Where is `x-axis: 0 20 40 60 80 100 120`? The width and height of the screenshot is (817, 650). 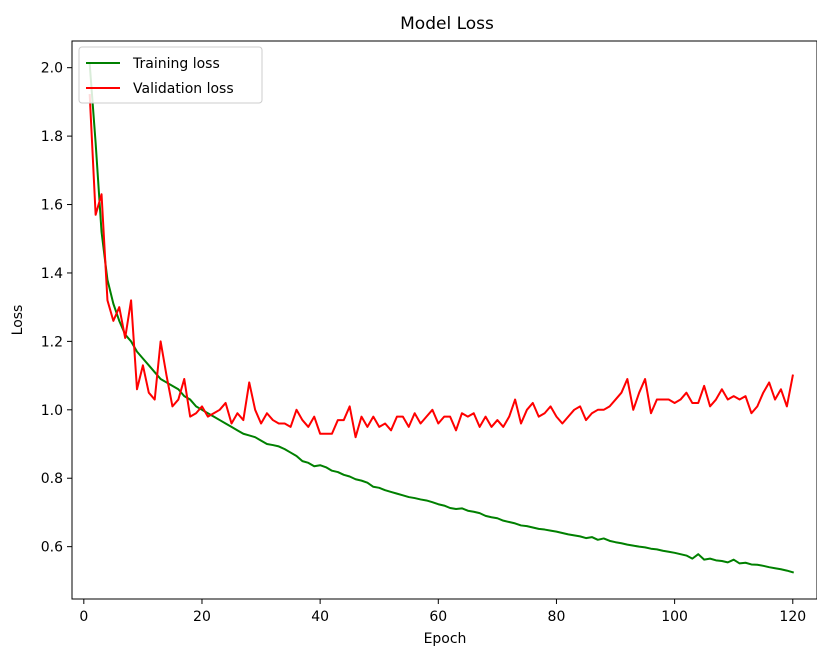
x-axis: 0 20 40 60 80 100 120 is located at coordinates (442, 612).